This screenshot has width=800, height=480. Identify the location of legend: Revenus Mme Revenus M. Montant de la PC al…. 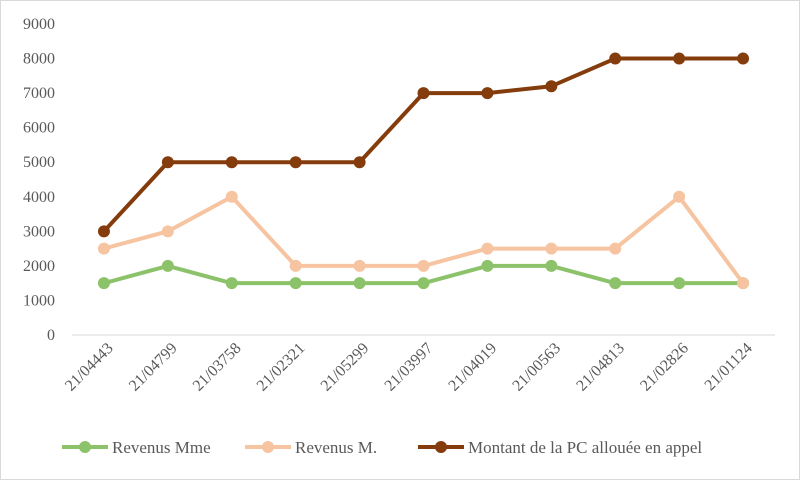
(382, 447).